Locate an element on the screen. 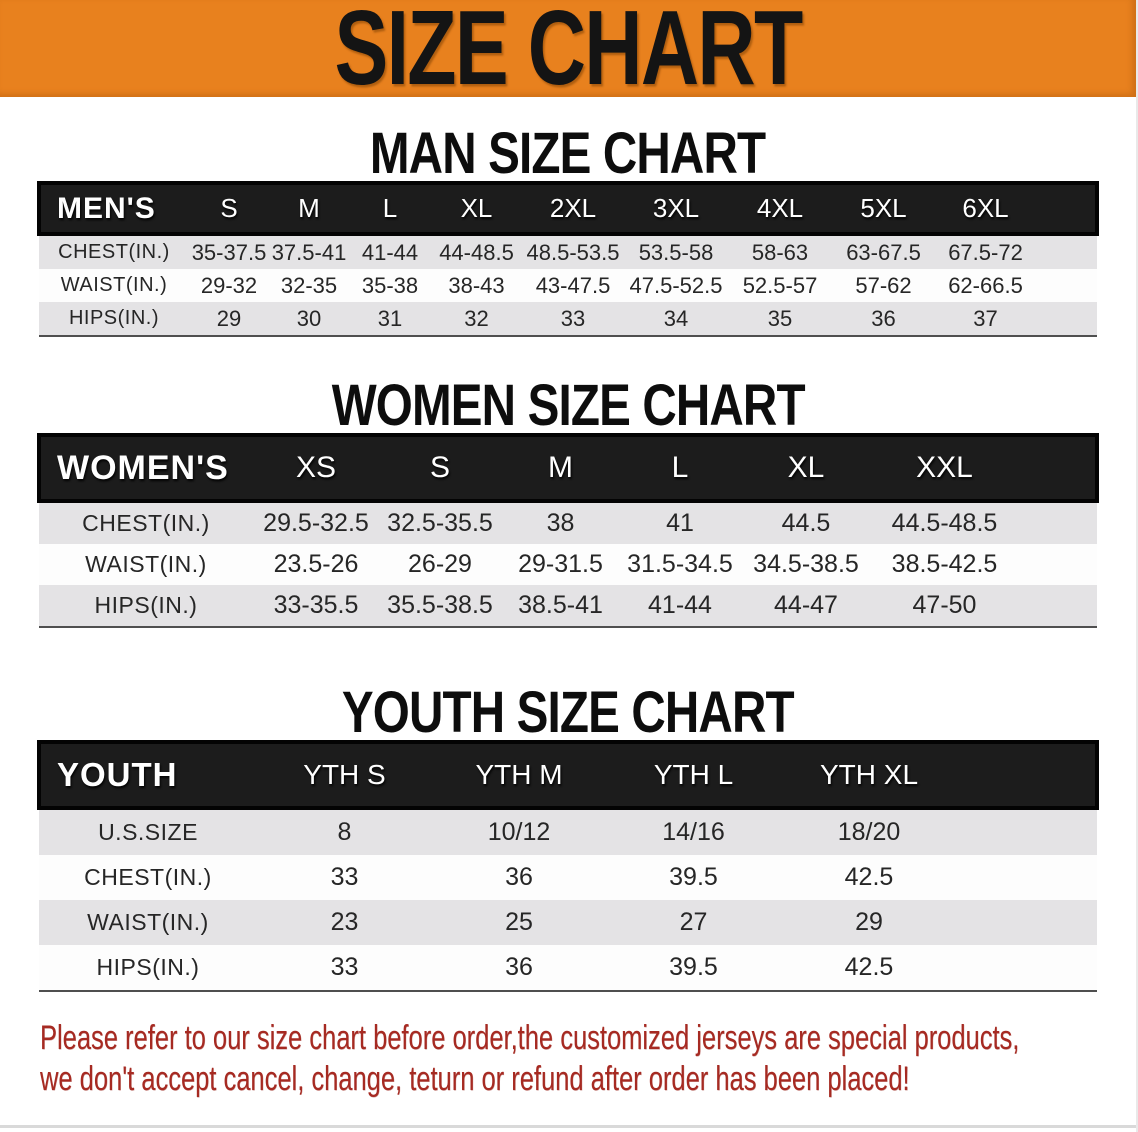 The width and height of the screenshot is (1138, 1132). table-row: HIPS(IN.) 29 30 31 32 33 34 35 36 37 is located at coordinates (568, 319).